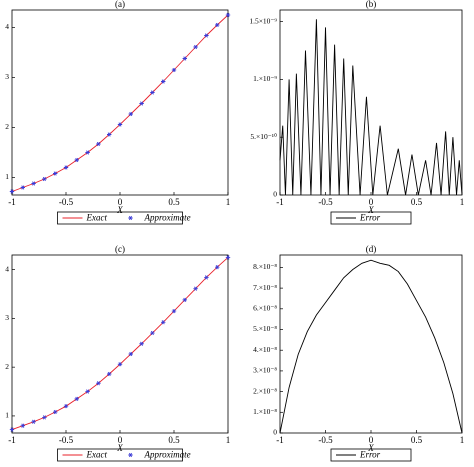 The width and height of the screenshot is (474, 467). I want to click on y-tick-label: 1.×10⁻⁸, so click(265, 411).